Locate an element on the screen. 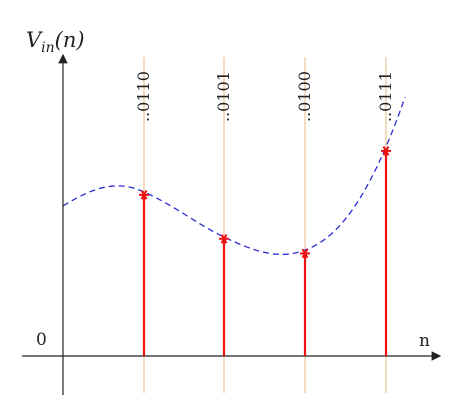 Image resolution: width=457 pixels, height=417 pixels. y-axis-label-main: V is located at coordinates (34, 40).